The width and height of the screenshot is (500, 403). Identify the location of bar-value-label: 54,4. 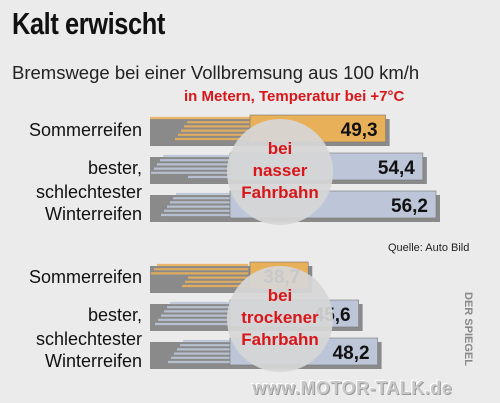
(396, 168).